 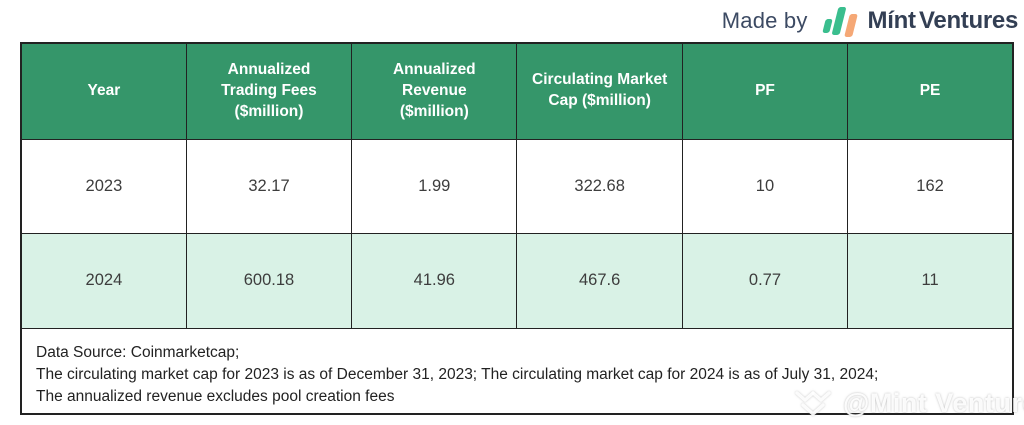 I want to click on made-by-label: Made by, so click(x=764, y=20).